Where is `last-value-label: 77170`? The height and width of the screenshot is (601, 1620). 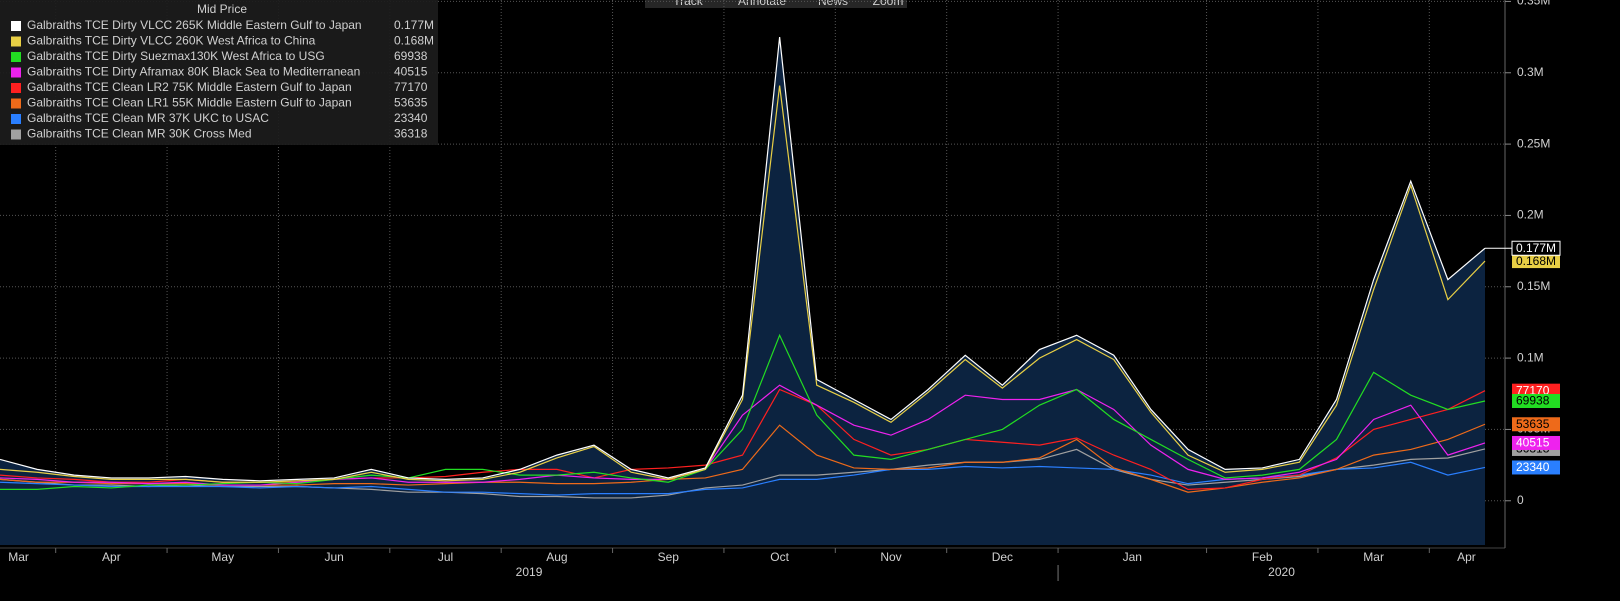
last-value-label: 77170 is located at coordinates (1533, 390).